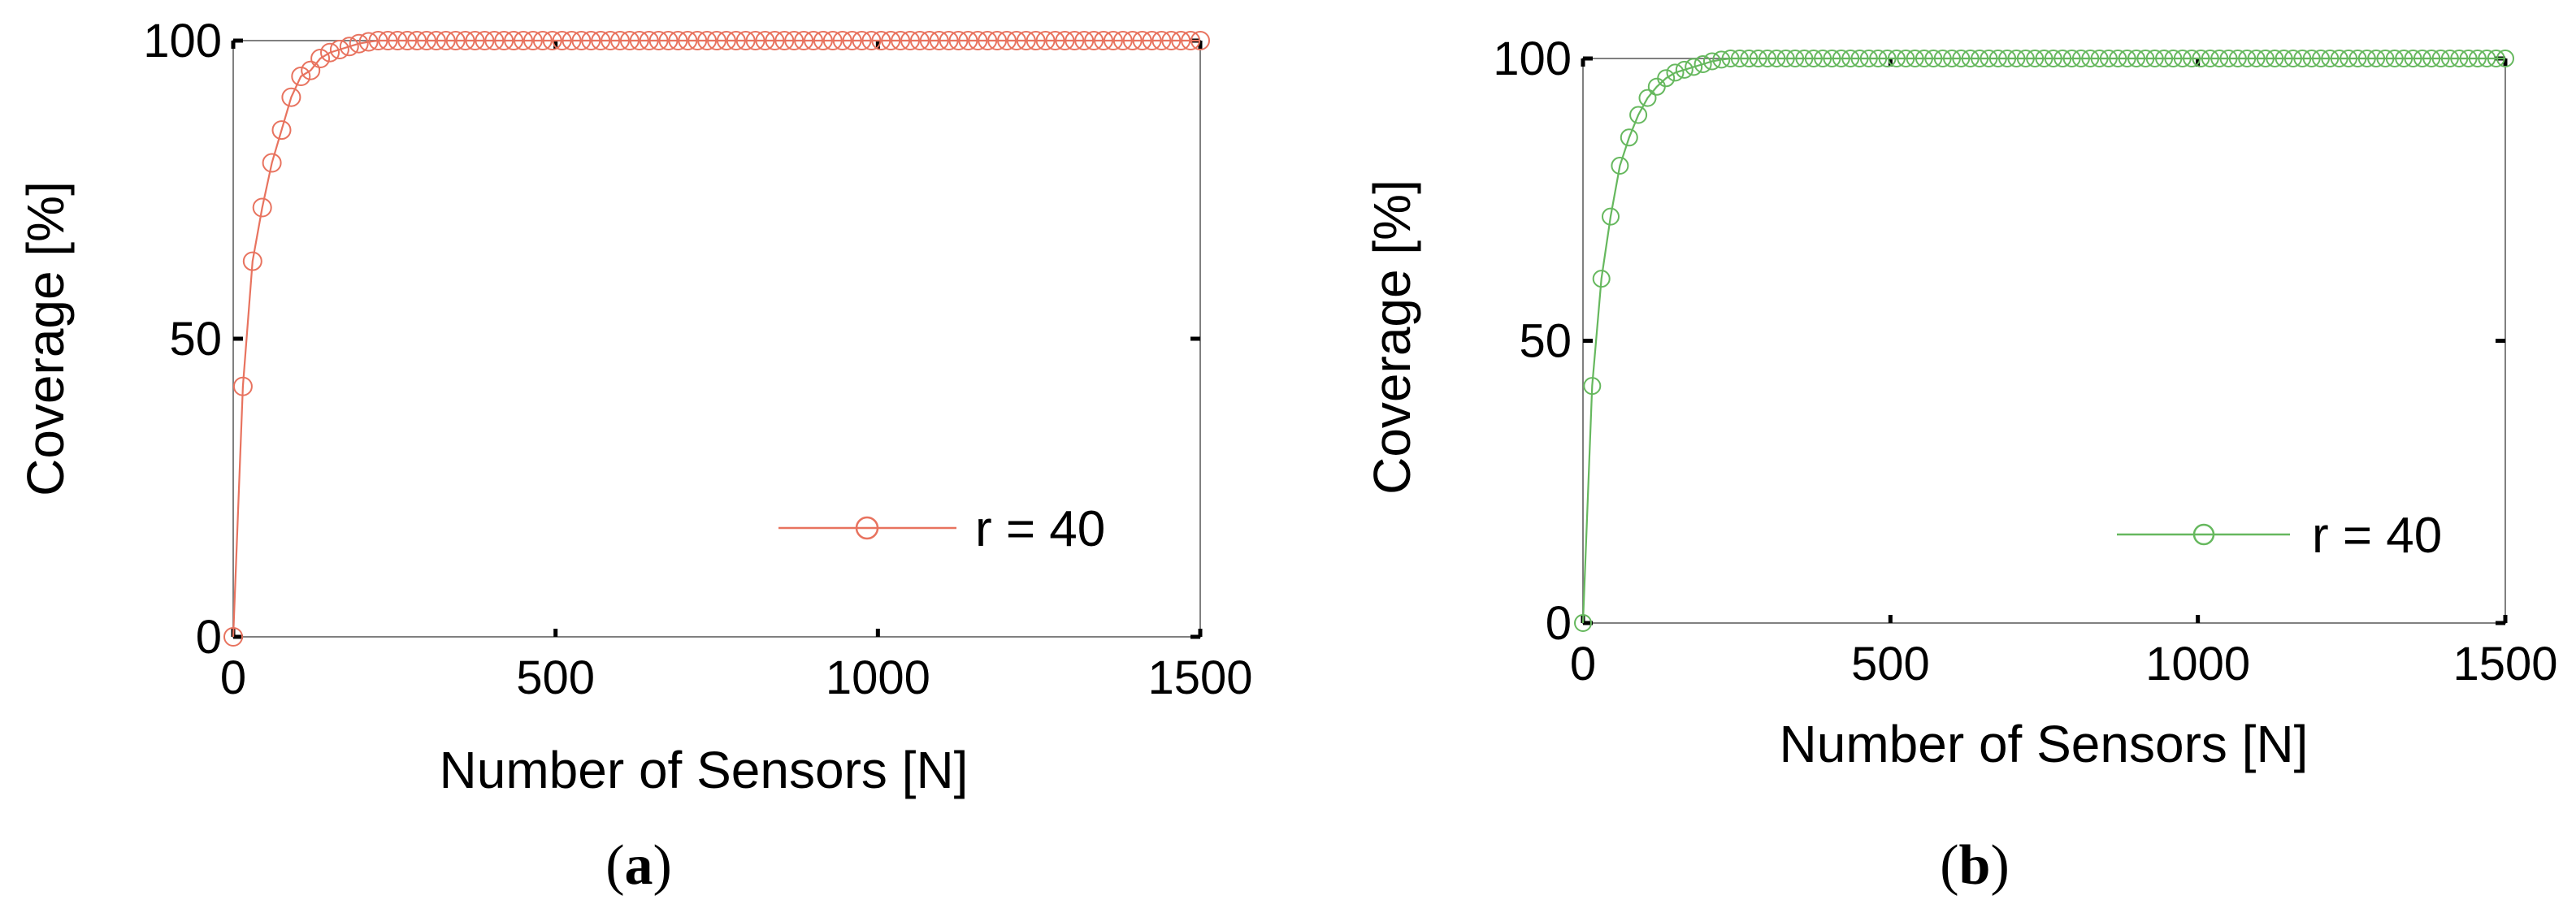  I want to click on legend-marker-b, so click(2203, 534).